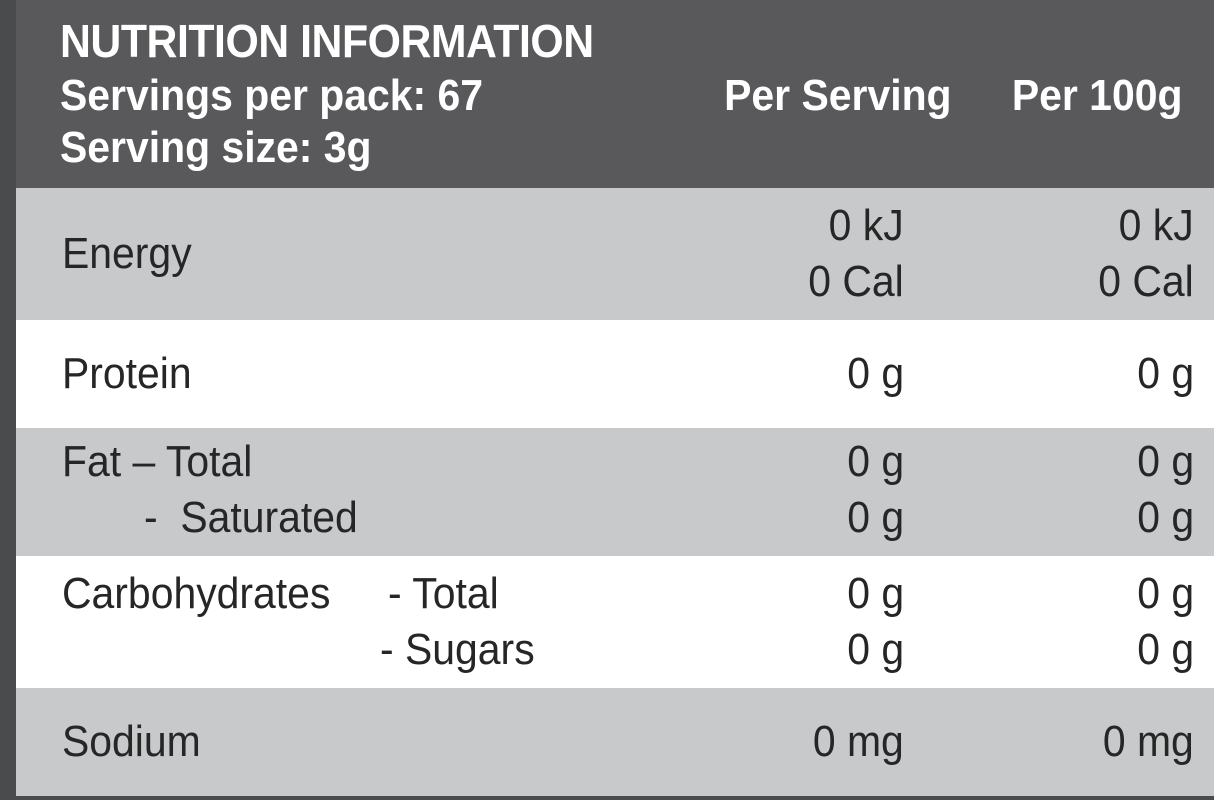 The image size is (1214, 800). Describe the element at coordinates (615, 742) in the screenshot. I see `row-sodium: Sodium 0 mg 0 mg` at that location.